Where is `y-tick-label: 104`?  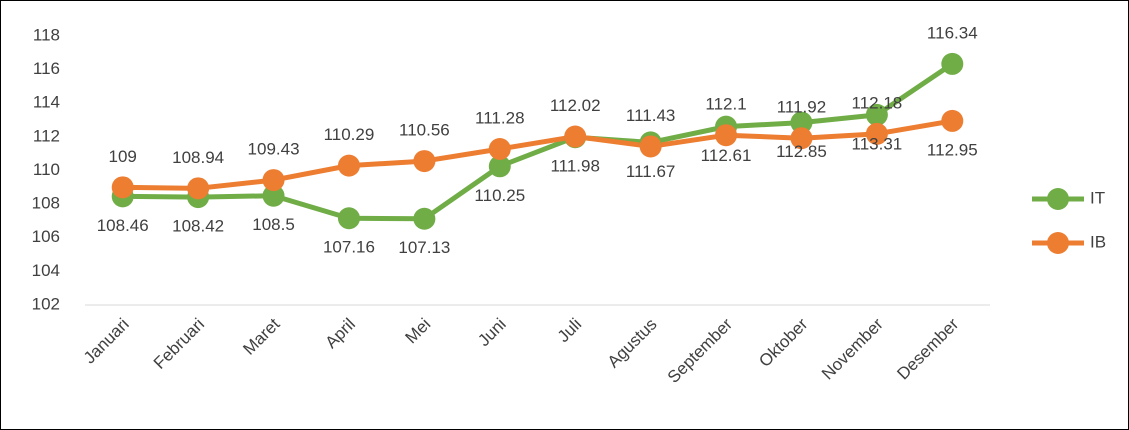 y-tick-label: 104 is located at coordinates (46, 270).